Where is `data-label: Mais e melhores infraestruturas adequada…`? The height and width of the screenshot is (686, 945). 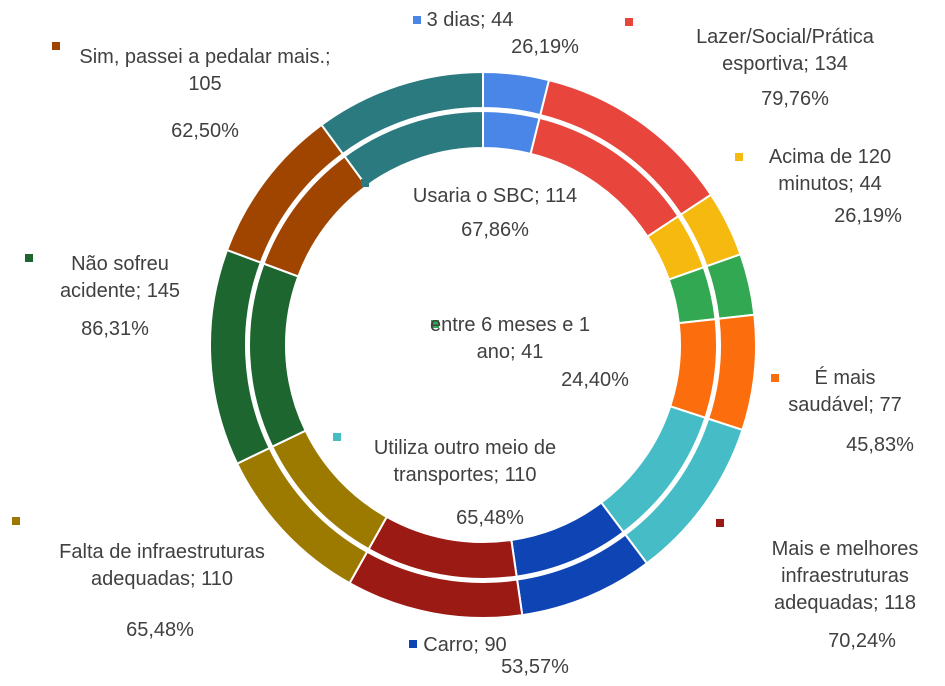
data-label: Mais e melhores infraestruturas adequada… is located at coordinates (840, 576).